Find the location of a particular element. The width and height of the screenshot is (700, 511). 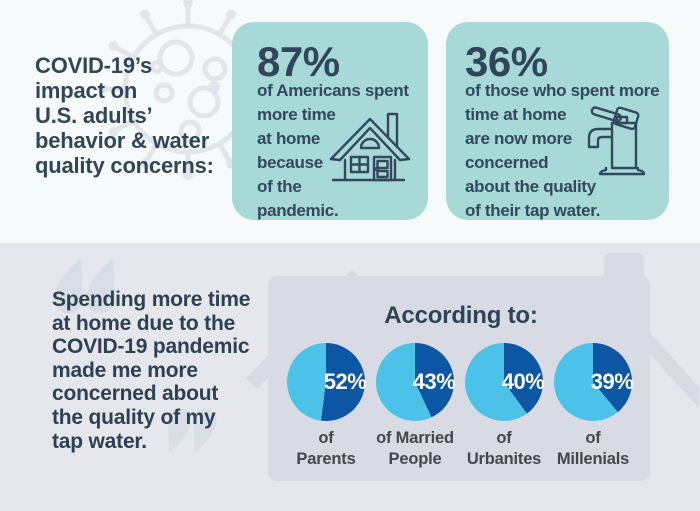

pie-value-label: 39% is located at coordinates (612, 381).